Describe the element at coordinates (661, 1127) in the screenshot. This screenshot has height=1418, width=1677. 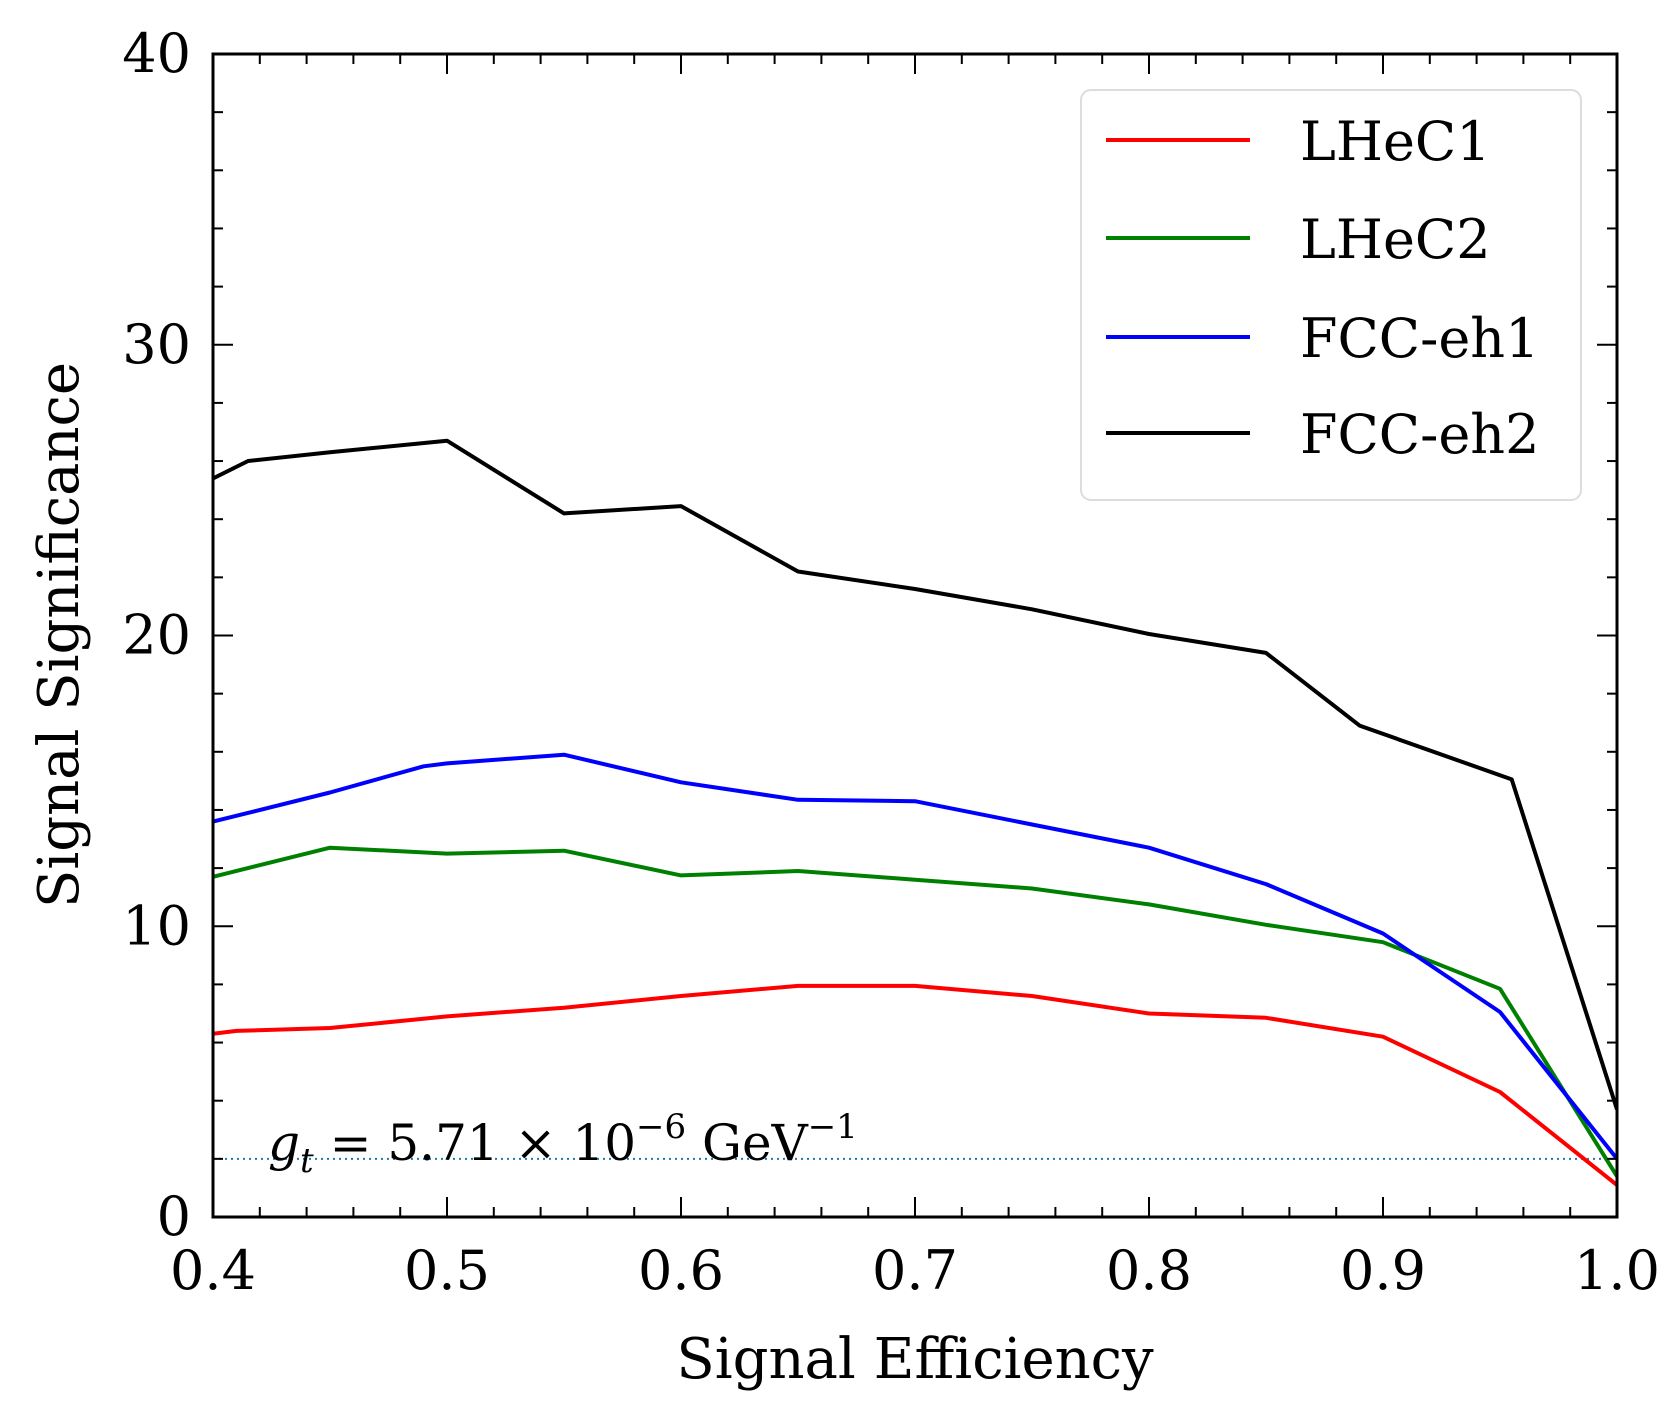
I see `annotation-exponent: −6` at that location.